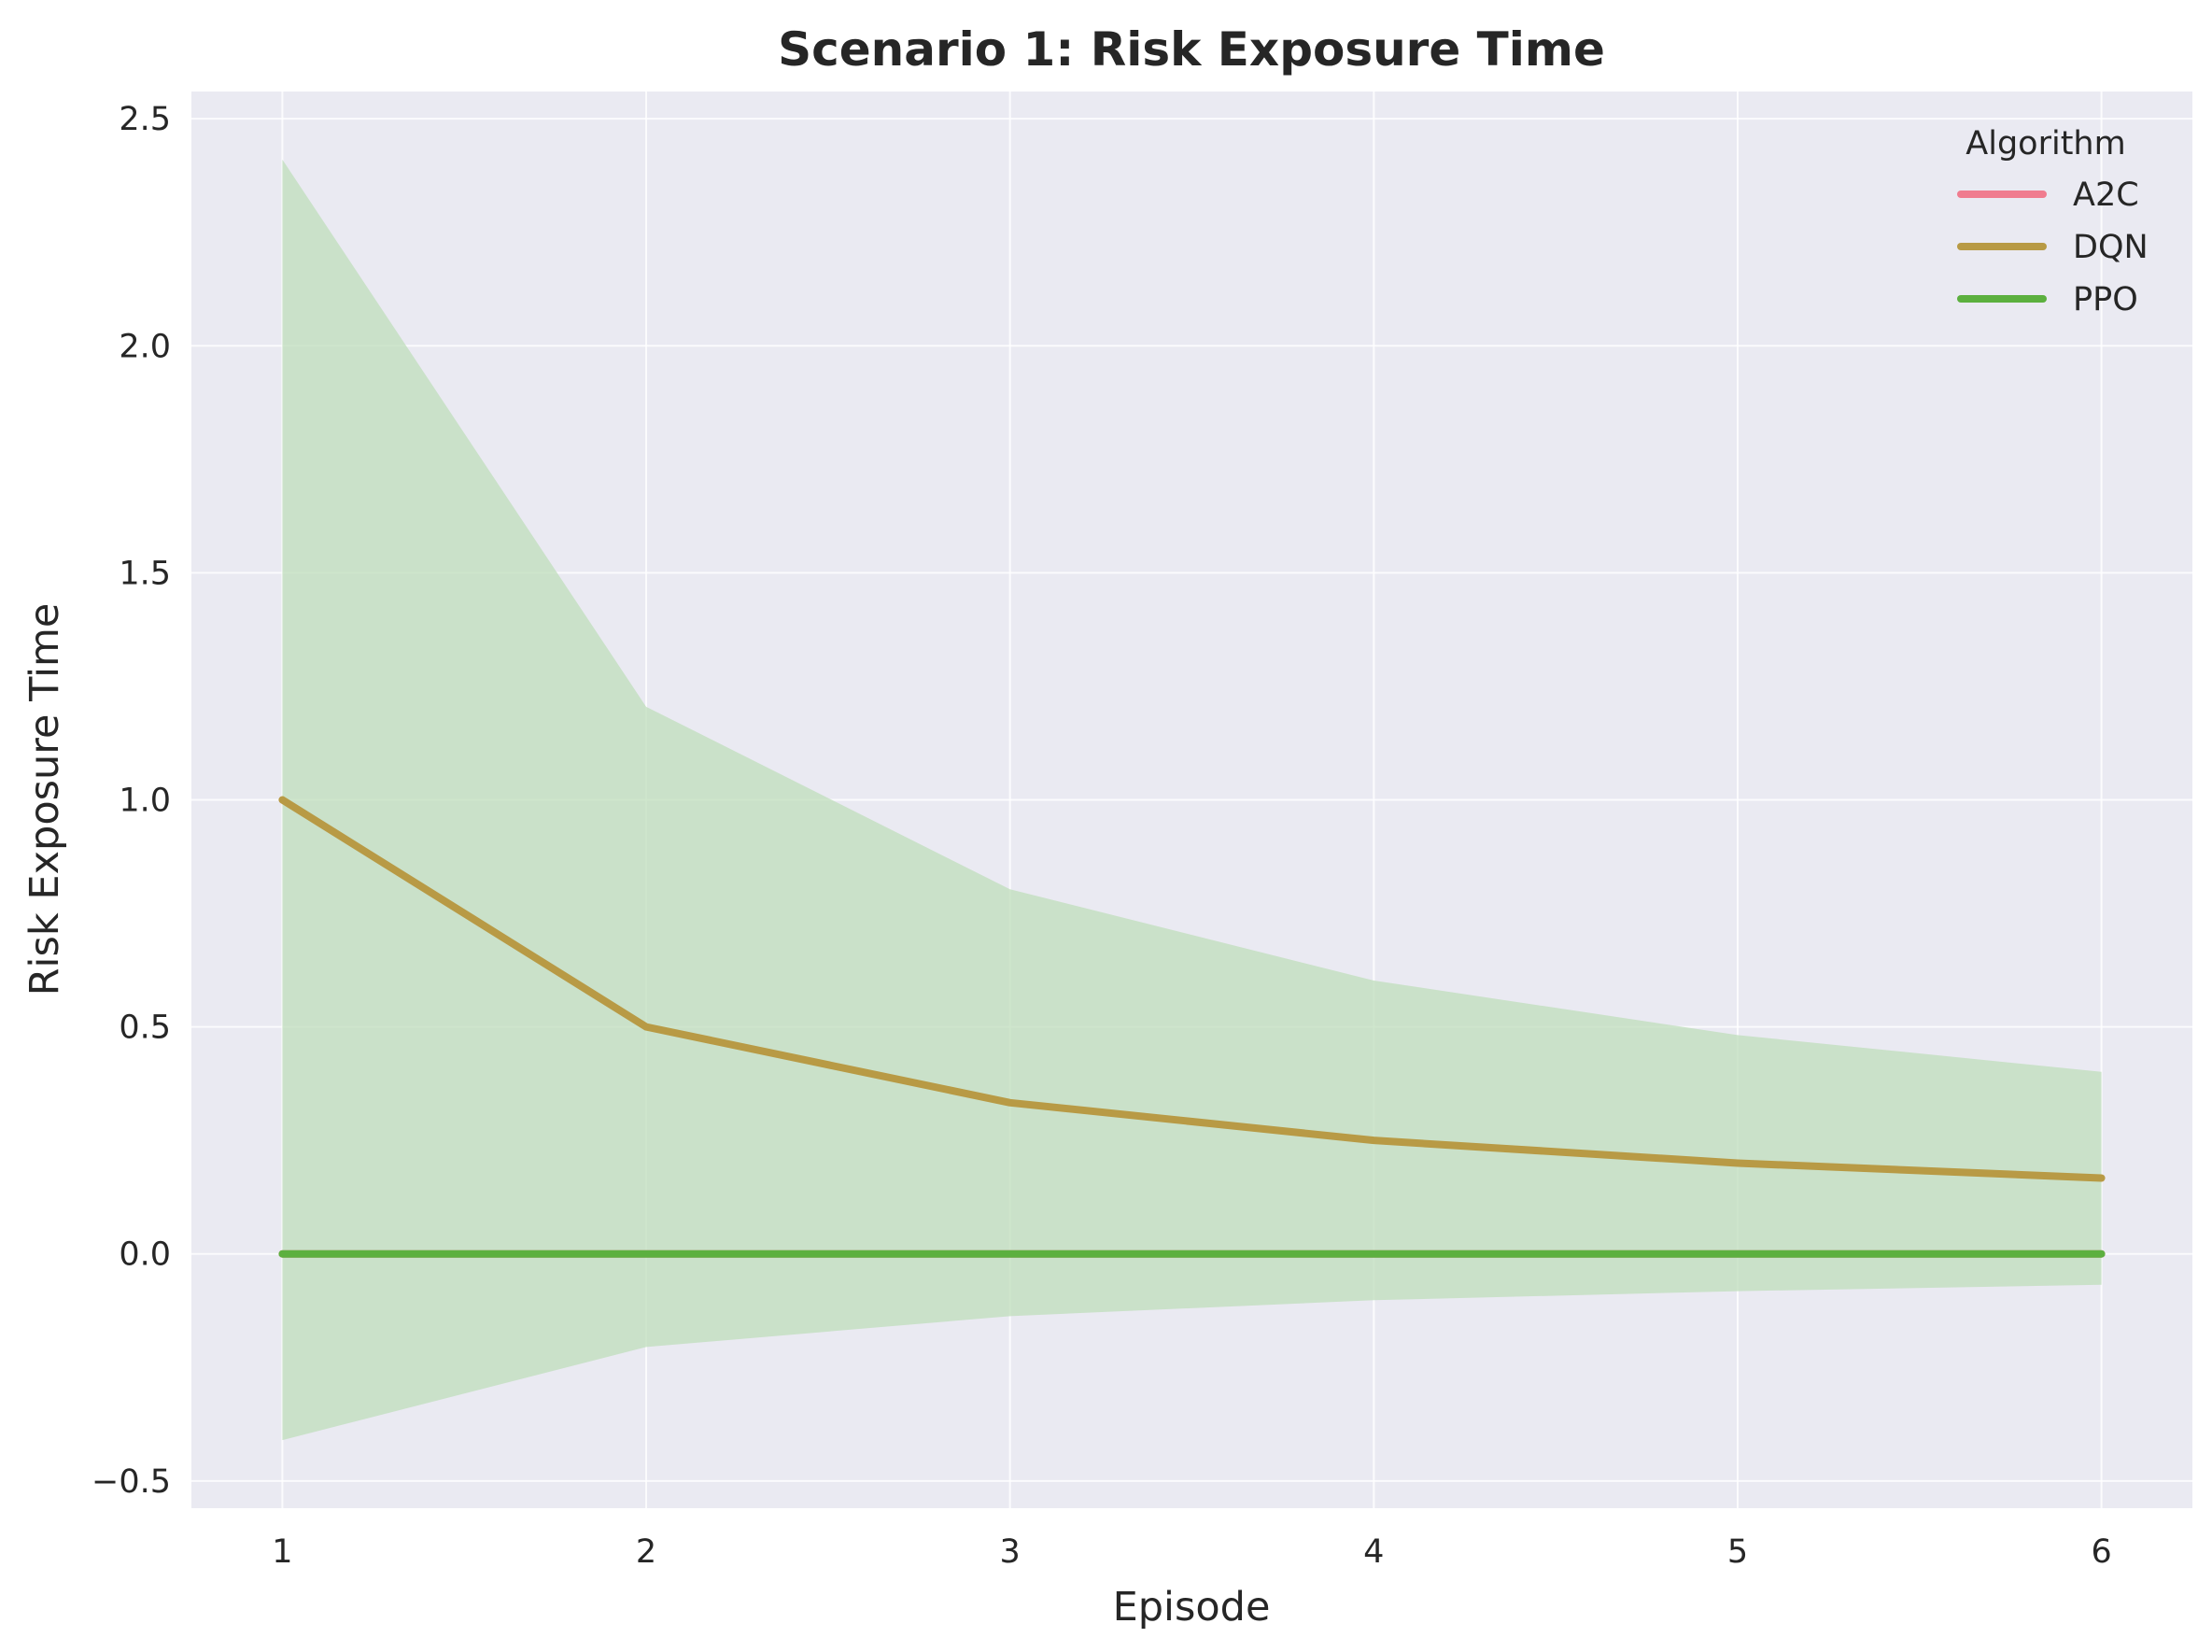 The height and width of the screenshot is (1652, 2212). Describe the element at coordinates (145, 1255) in the screenshot. I see `y-tick-label: 0.0` at that location.